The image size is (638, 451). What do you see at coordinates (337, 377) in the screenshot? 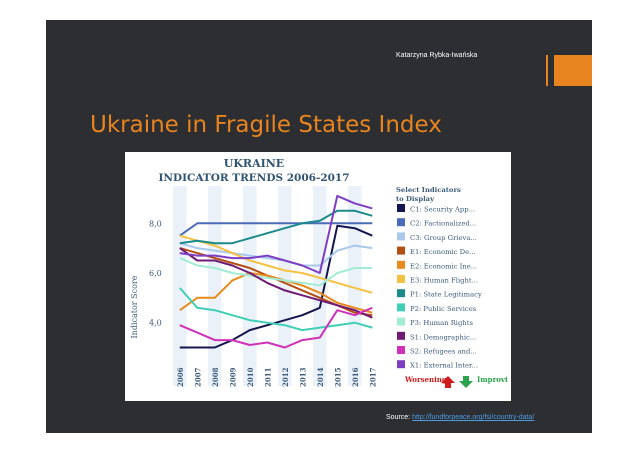
I see `x-tick-label: 2015` at bounding box center [337, 377].